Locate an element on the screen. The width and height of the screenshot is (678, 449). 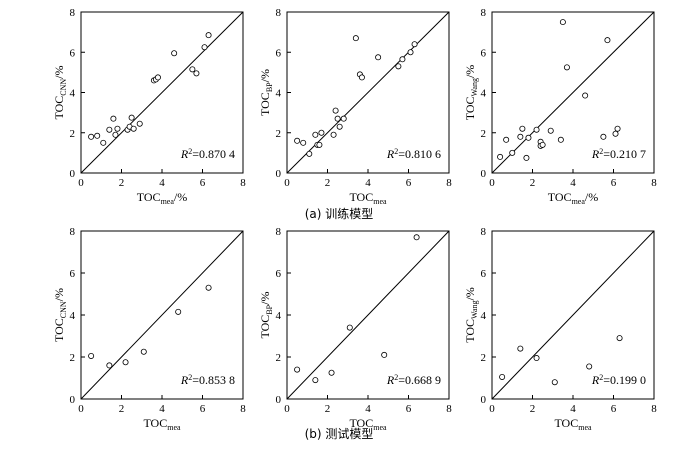
panel-train-wang: 0 2 4 6 8 0 2 4 6 8 TOCmea/% TOCWang/% R2=0.210 7 is located at coordinates (560, 106).